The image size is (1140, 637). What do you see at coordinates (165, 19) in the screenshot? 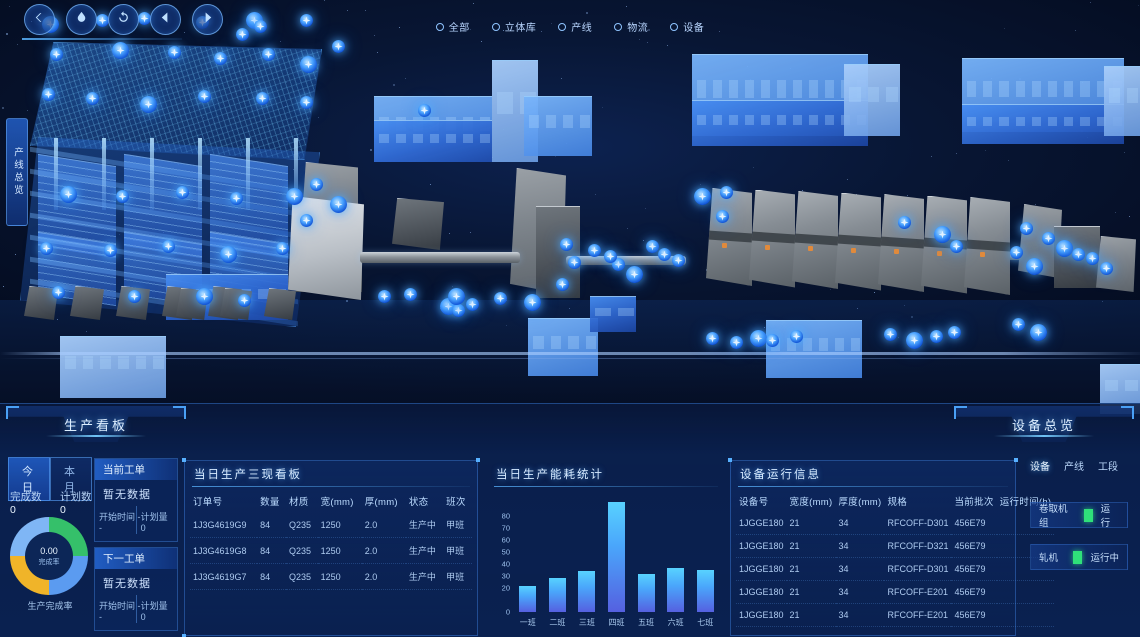
I see `prev-nav-button` at bounding box center [165, 19].